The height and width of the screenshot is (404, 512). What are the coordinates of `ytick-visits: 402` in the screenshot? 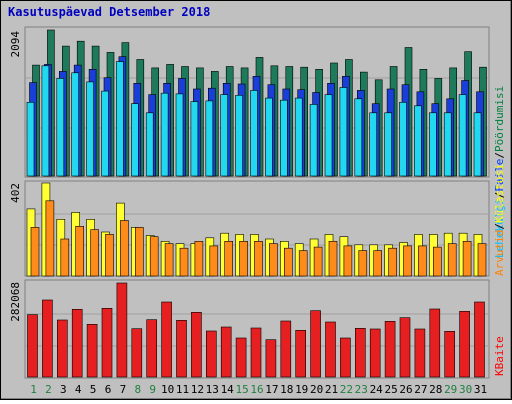 It's located at (15, 193).